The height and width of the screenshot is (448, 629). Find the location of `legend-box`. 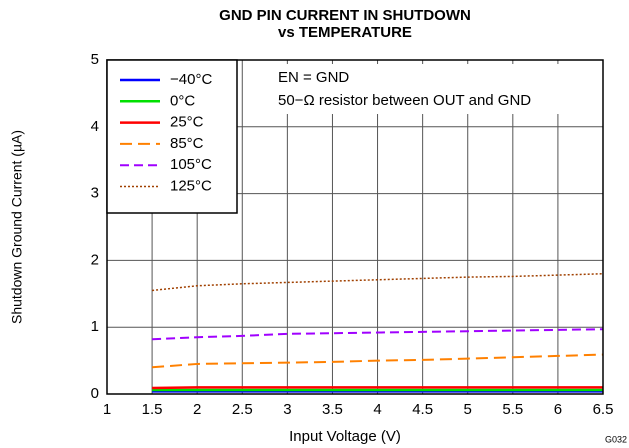

legend-box is located at coordinates (172, 136).